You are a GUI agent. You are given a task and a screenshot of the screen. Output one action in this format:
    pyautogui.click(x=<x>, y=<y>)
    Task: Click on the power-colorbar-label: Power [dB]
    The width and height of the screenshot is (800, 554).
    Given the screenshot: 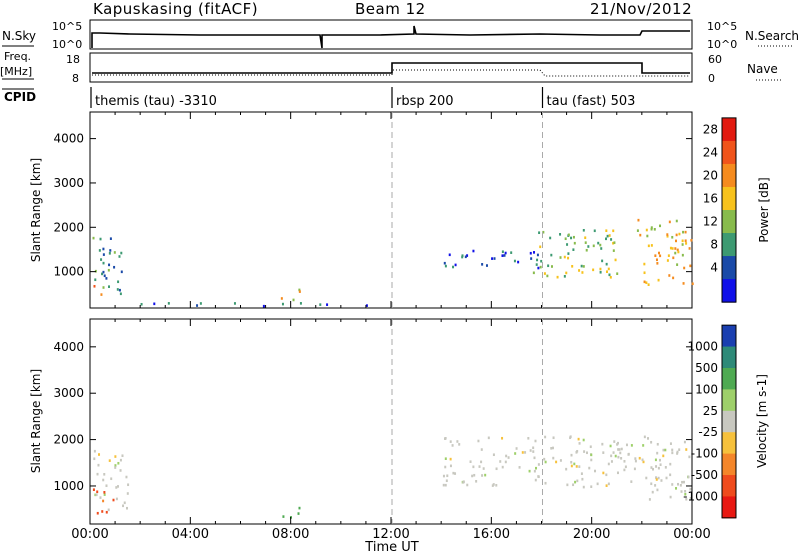 What is the action you would take?
    pyautogui.click(x=764, y=209)
    